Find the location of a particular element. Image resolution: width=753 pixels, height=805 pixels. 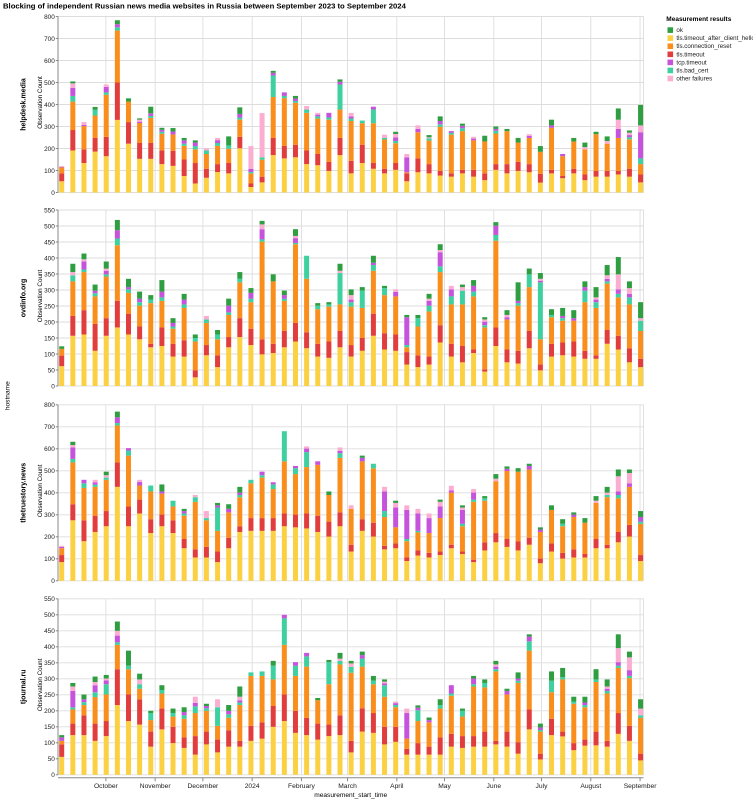

svg-text: other failures is located at coordinates (694, 79).